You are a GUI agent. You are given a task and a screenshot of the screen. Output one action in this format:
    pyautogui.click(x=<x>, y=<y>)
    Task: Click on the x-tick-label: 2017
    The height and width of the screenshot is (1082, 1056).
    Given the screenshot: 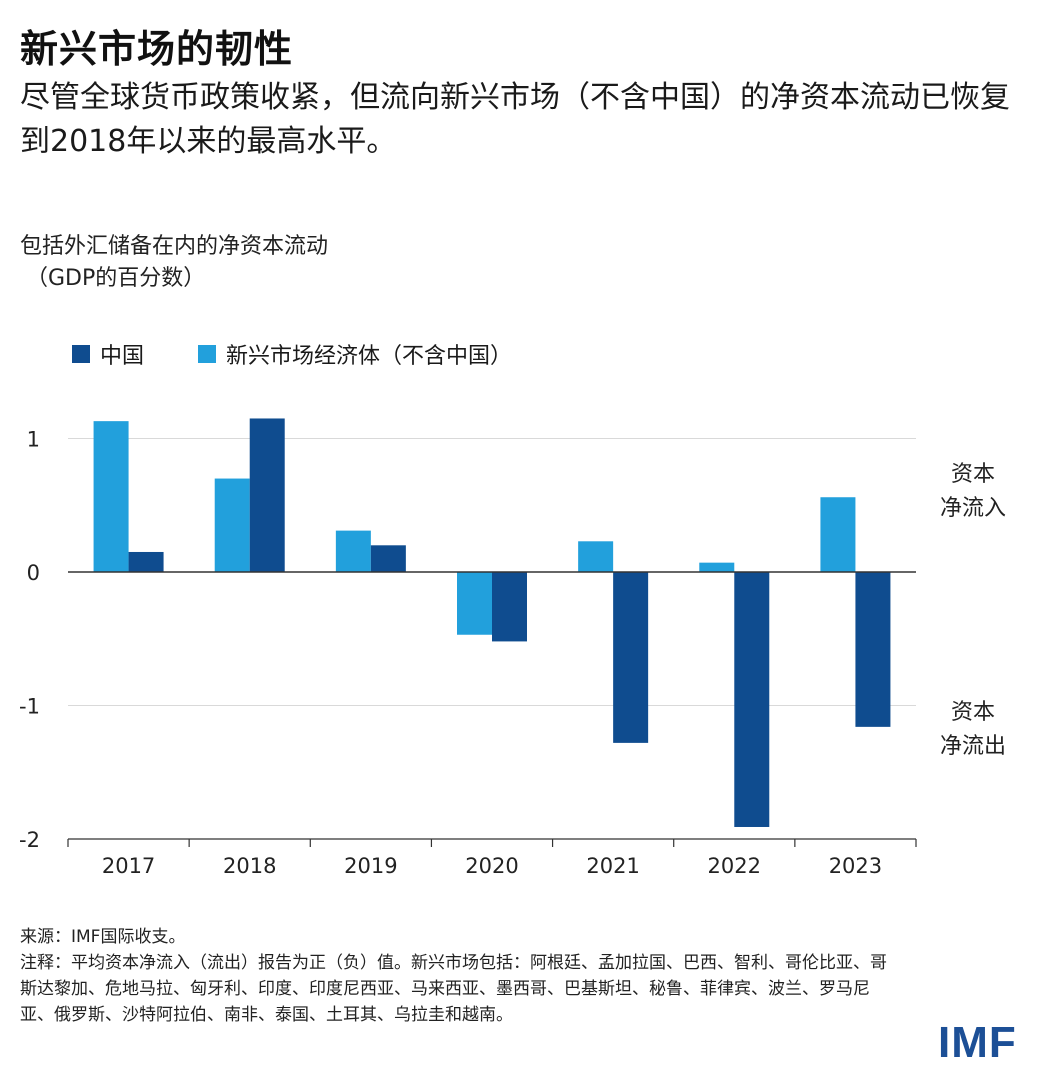 What is the action you would take?
    pyautogui.click(x=128, y=866)
    